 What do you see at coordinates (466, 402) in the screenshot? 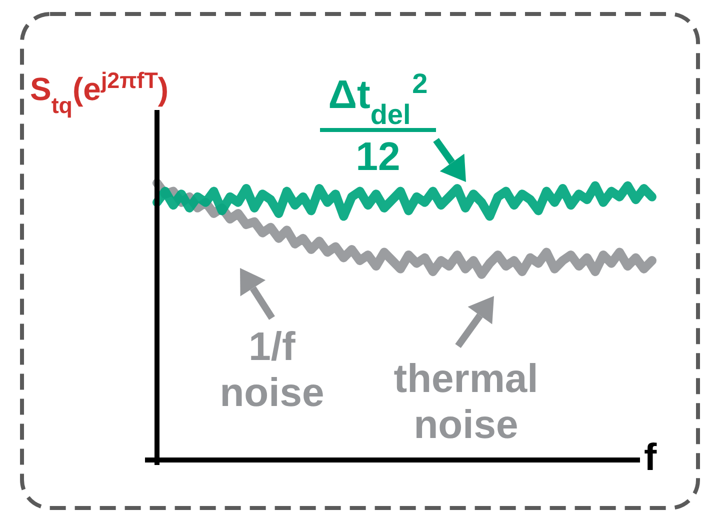
I see `annotation: thermal noise` at bounding box center [466, 402].